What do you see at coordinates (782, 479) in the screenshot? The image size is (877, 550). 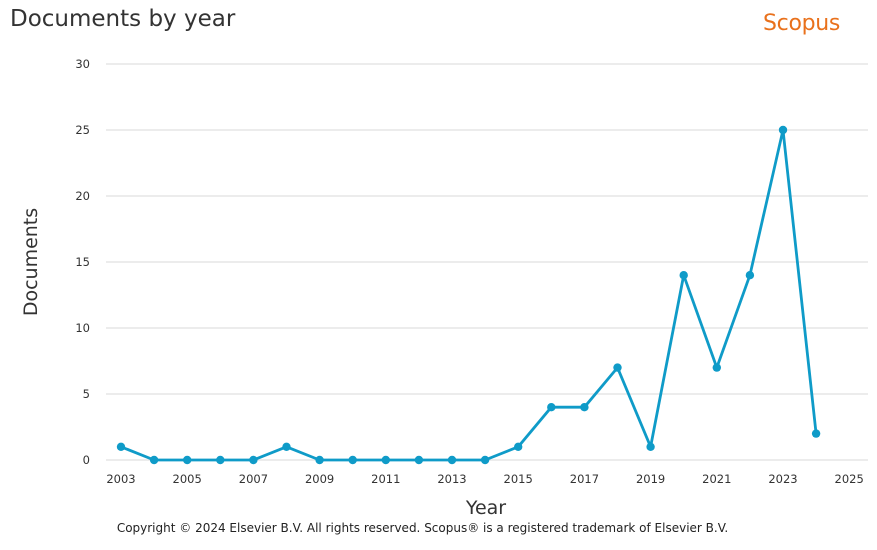 I see `x-tick-label: 2023` at bounding box center [782, 479].